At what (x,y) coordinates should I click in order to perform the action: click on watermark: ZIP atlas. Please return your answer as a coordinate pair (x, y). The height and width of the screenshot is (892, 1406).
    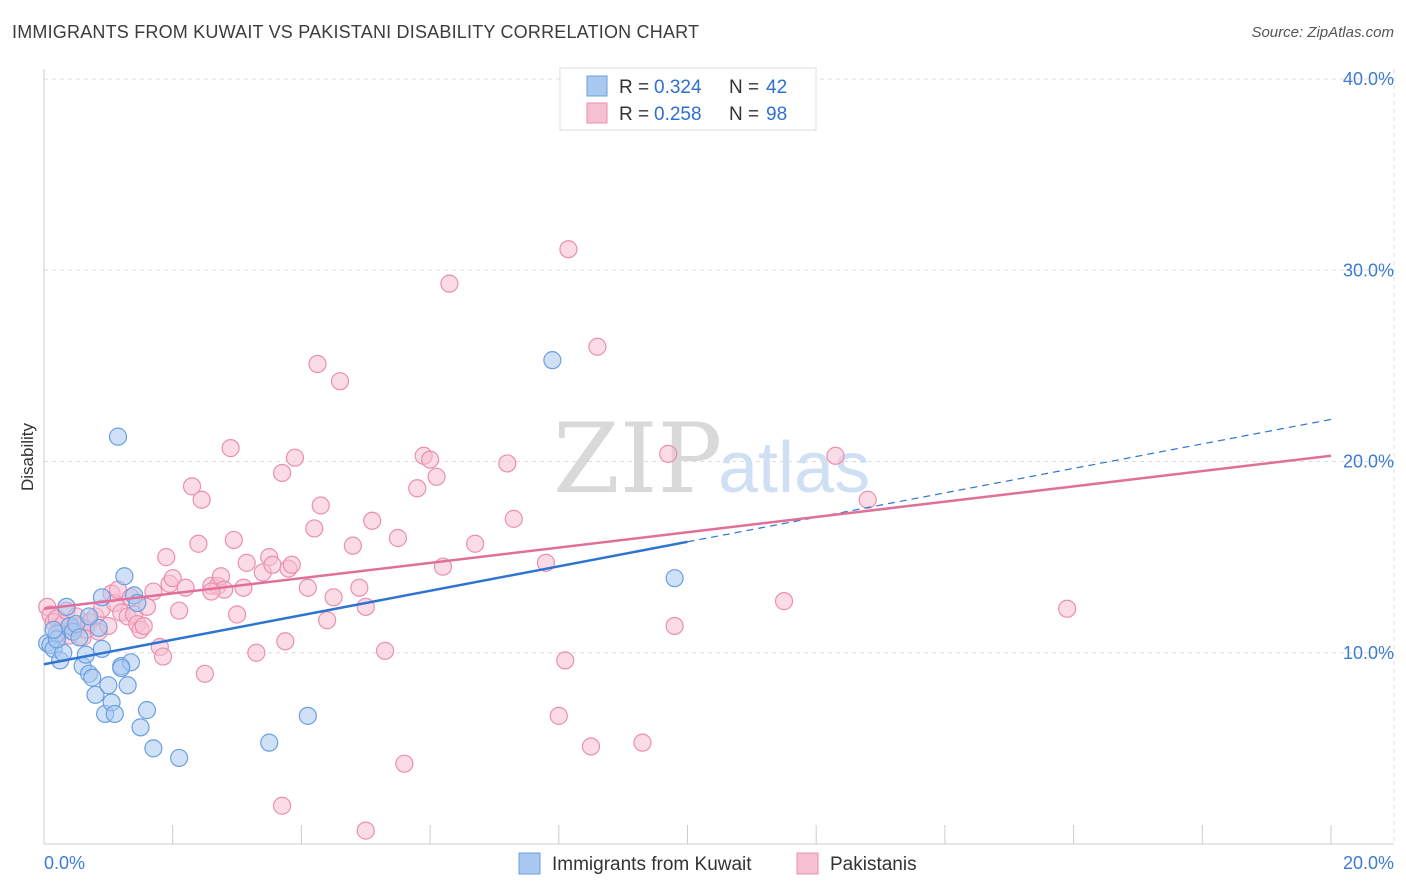
    Looking at the image, I should click on (711, 459).